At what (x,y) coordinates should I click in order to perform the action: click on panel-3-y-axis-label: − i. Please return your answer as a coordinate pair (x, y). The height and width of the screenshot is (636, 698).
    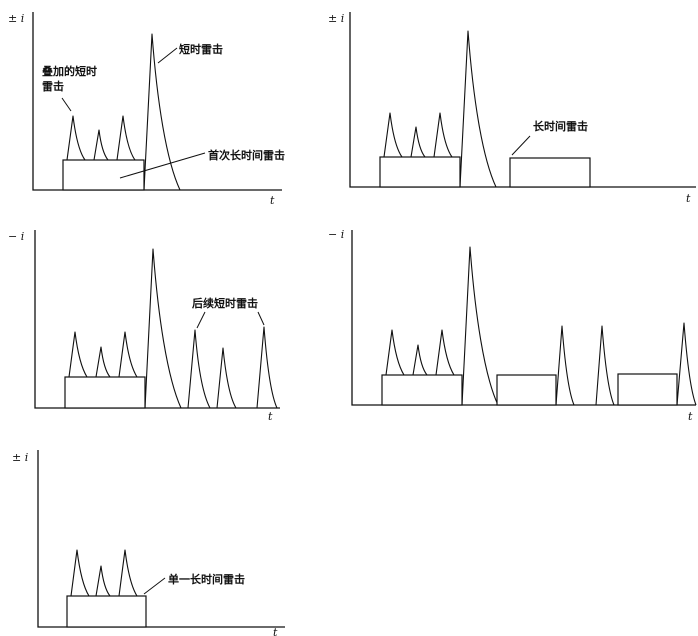
    Looking at the image, I should click on (16, 236).